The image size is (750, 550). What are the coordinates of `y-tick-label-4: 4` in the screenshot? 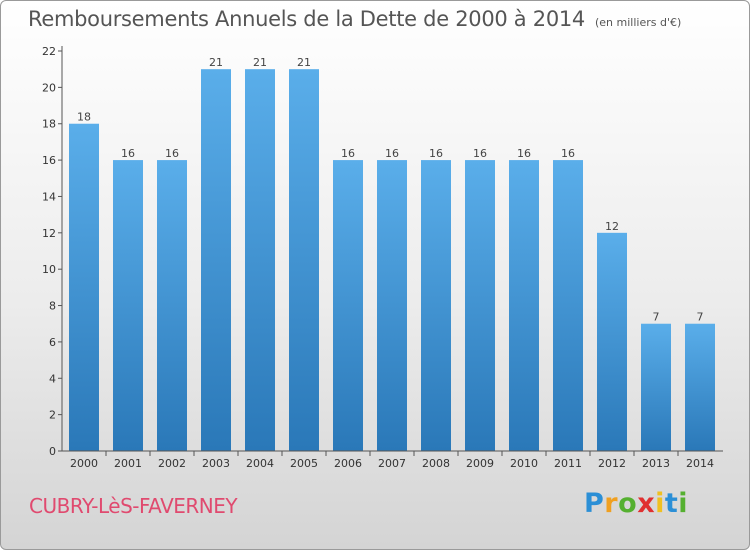 It's located at (52, 378).